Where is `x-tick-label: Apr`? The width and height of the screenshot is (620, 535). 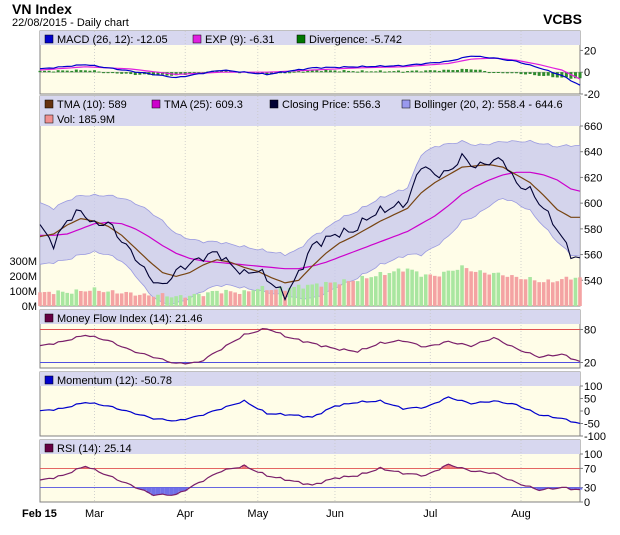
x-tick-label: Apr is located at coordinates (185, 514).